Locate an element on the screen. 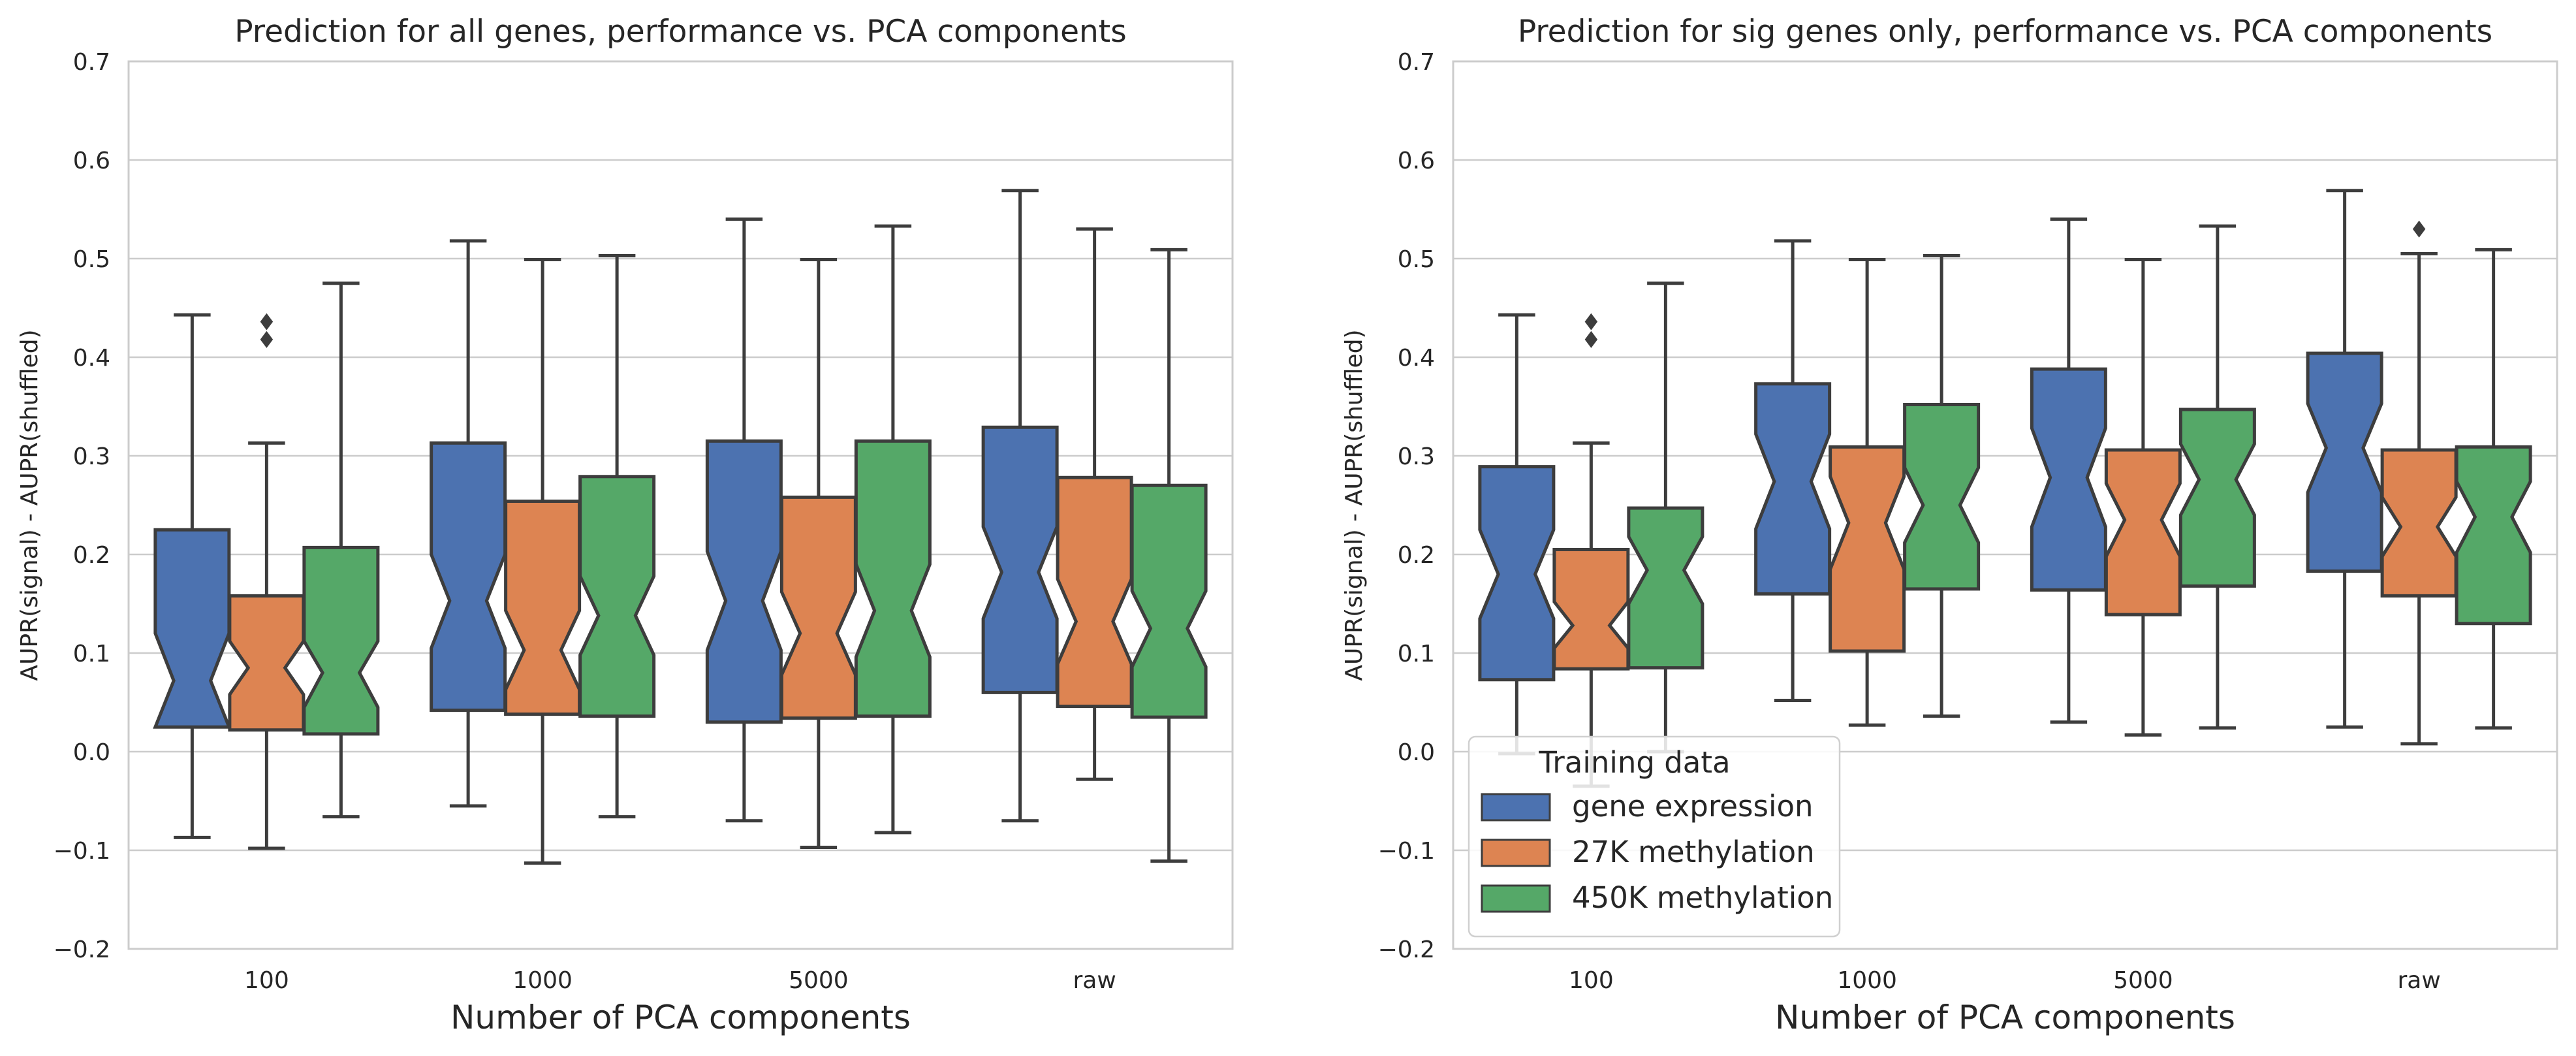 Image resolution: width=2576 pixels, height=1056 pixels. legend-entry: 450K methylation is located at coordinates (1703, 897).